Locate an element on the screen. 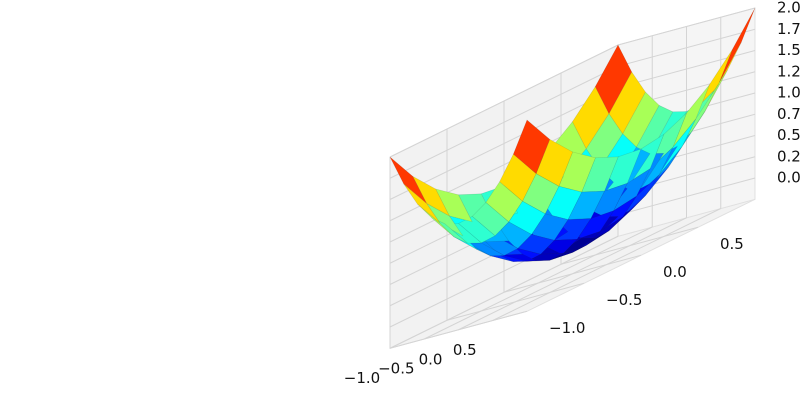 Image resolution: width=800 pixels, height=400 pixels. x-tick-label: 0.0 is located at coordinates (431, 359).